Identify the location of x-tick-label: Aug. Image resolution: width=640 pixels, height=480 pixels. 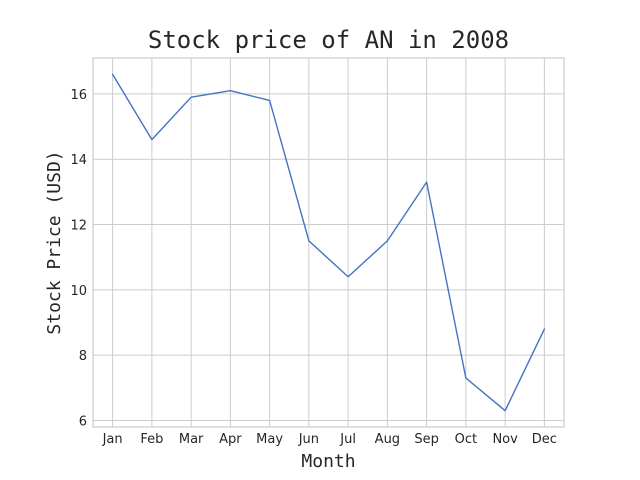
(387, 439).